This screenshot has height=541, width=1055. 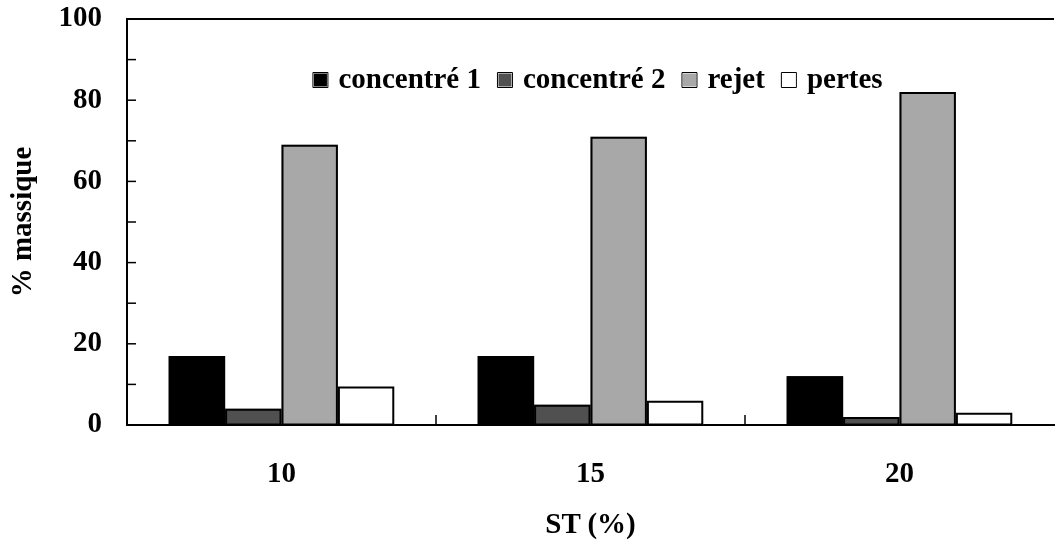 What do you see at coordinates (281, 472) in the screenshot?
I see `x-tick-label: 10` at bounding box center [281, 472].